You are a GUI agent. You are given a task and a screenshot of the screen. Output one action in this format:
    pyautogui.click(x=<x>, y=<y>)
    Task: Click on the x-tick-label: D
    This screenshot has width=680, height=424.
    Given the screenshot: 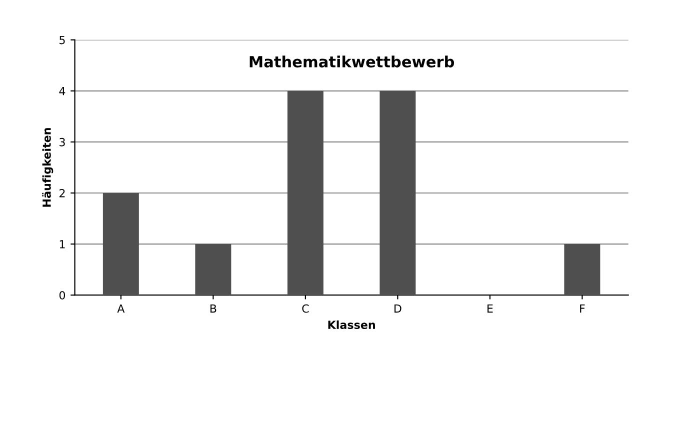 What is the action you would take?
    pyautogui.click(x=398, y=308)
    